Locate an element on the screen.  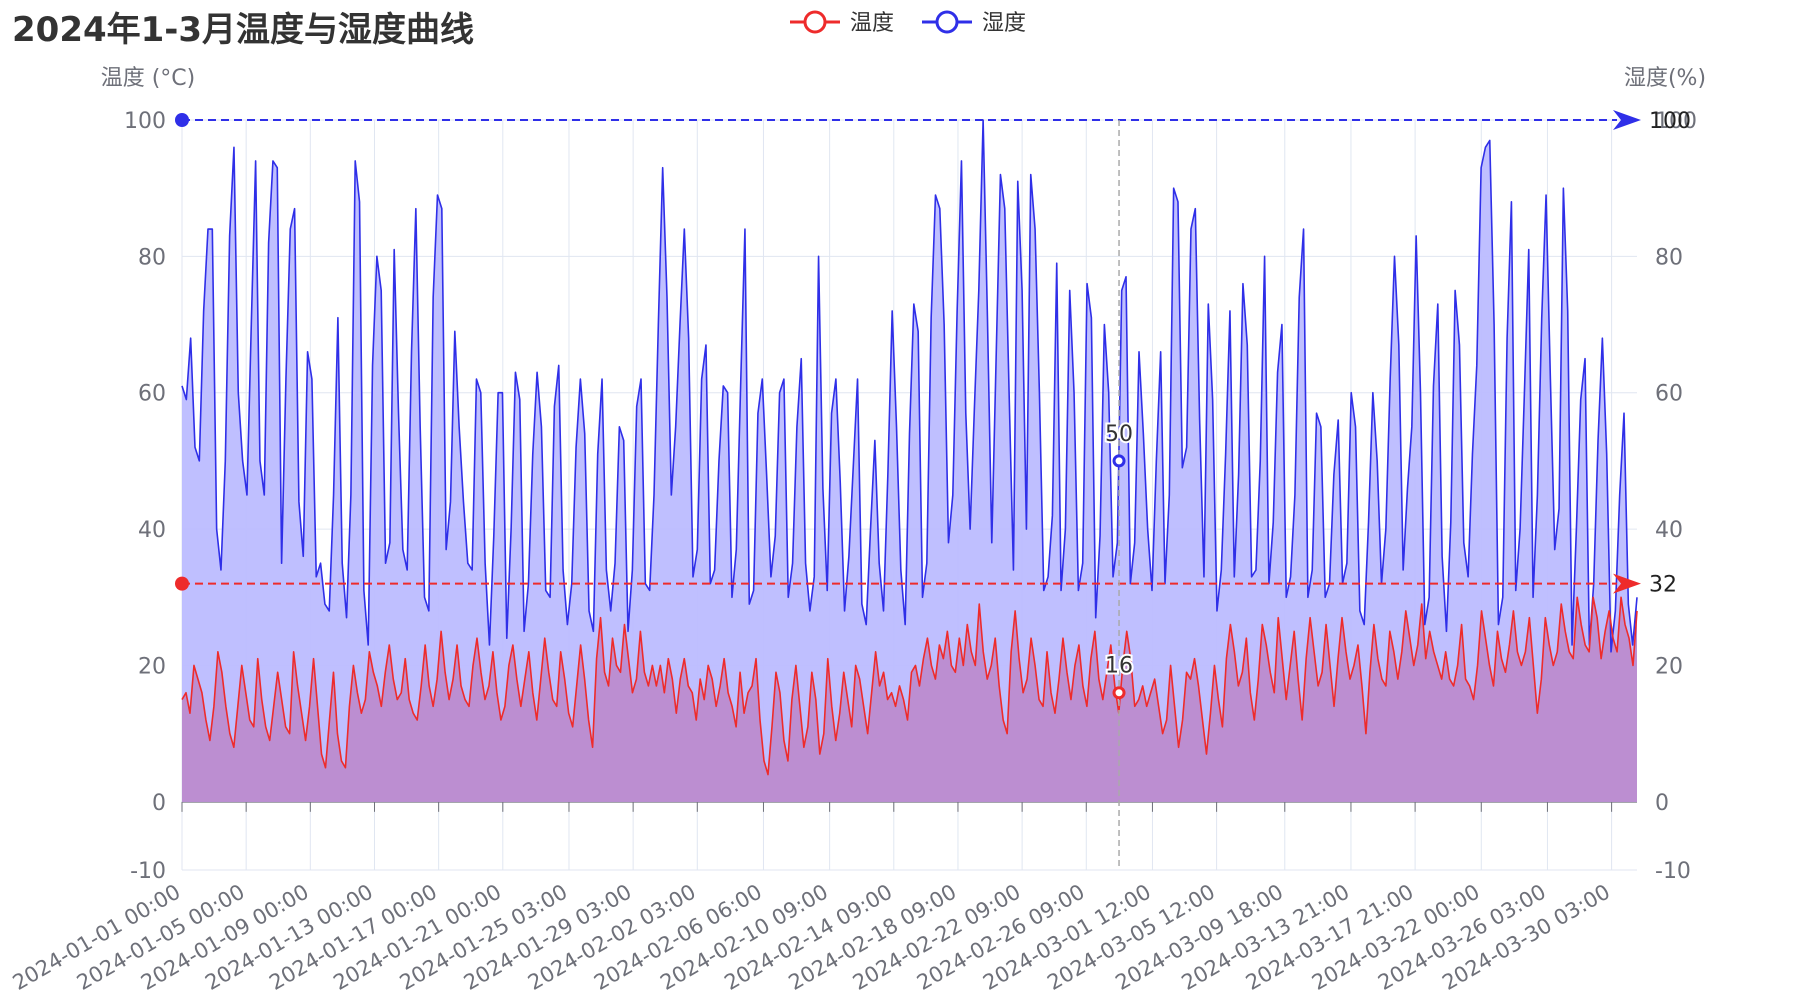
humidity-hover-value: 50 is located at coordinates (1119, 434).